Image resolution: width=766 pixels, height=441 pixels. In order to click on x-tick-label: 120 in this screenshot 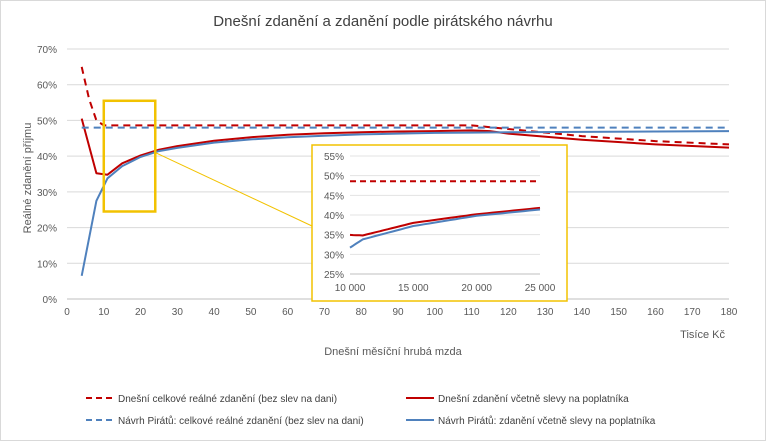, I will do `click(508, 312)`.